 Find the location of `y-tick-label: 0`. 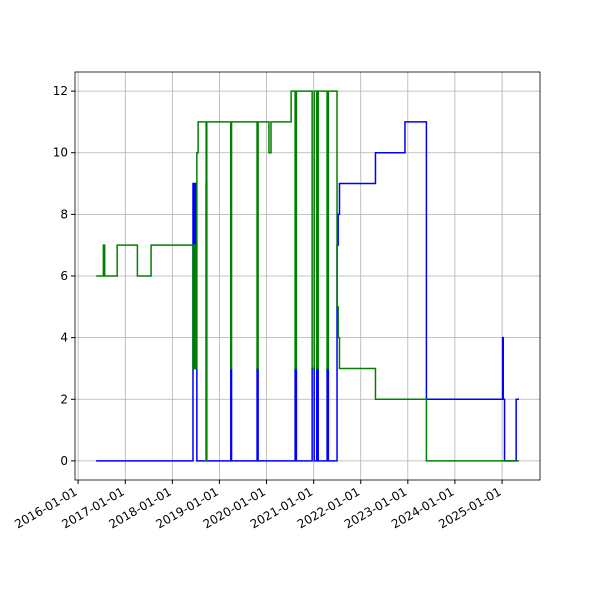

y-tick-label: 0 is located at coordinates (64, 461).